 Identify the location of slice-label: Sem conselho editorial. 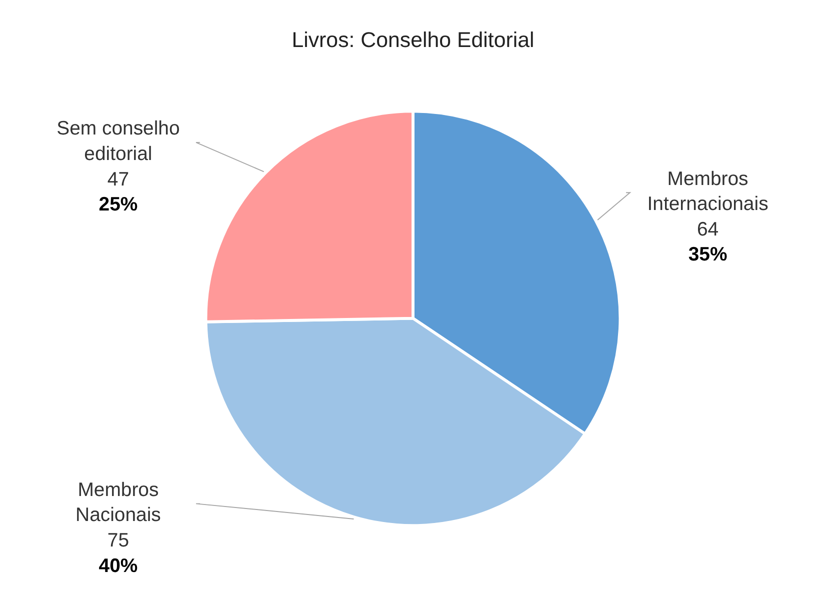
(118, 141).